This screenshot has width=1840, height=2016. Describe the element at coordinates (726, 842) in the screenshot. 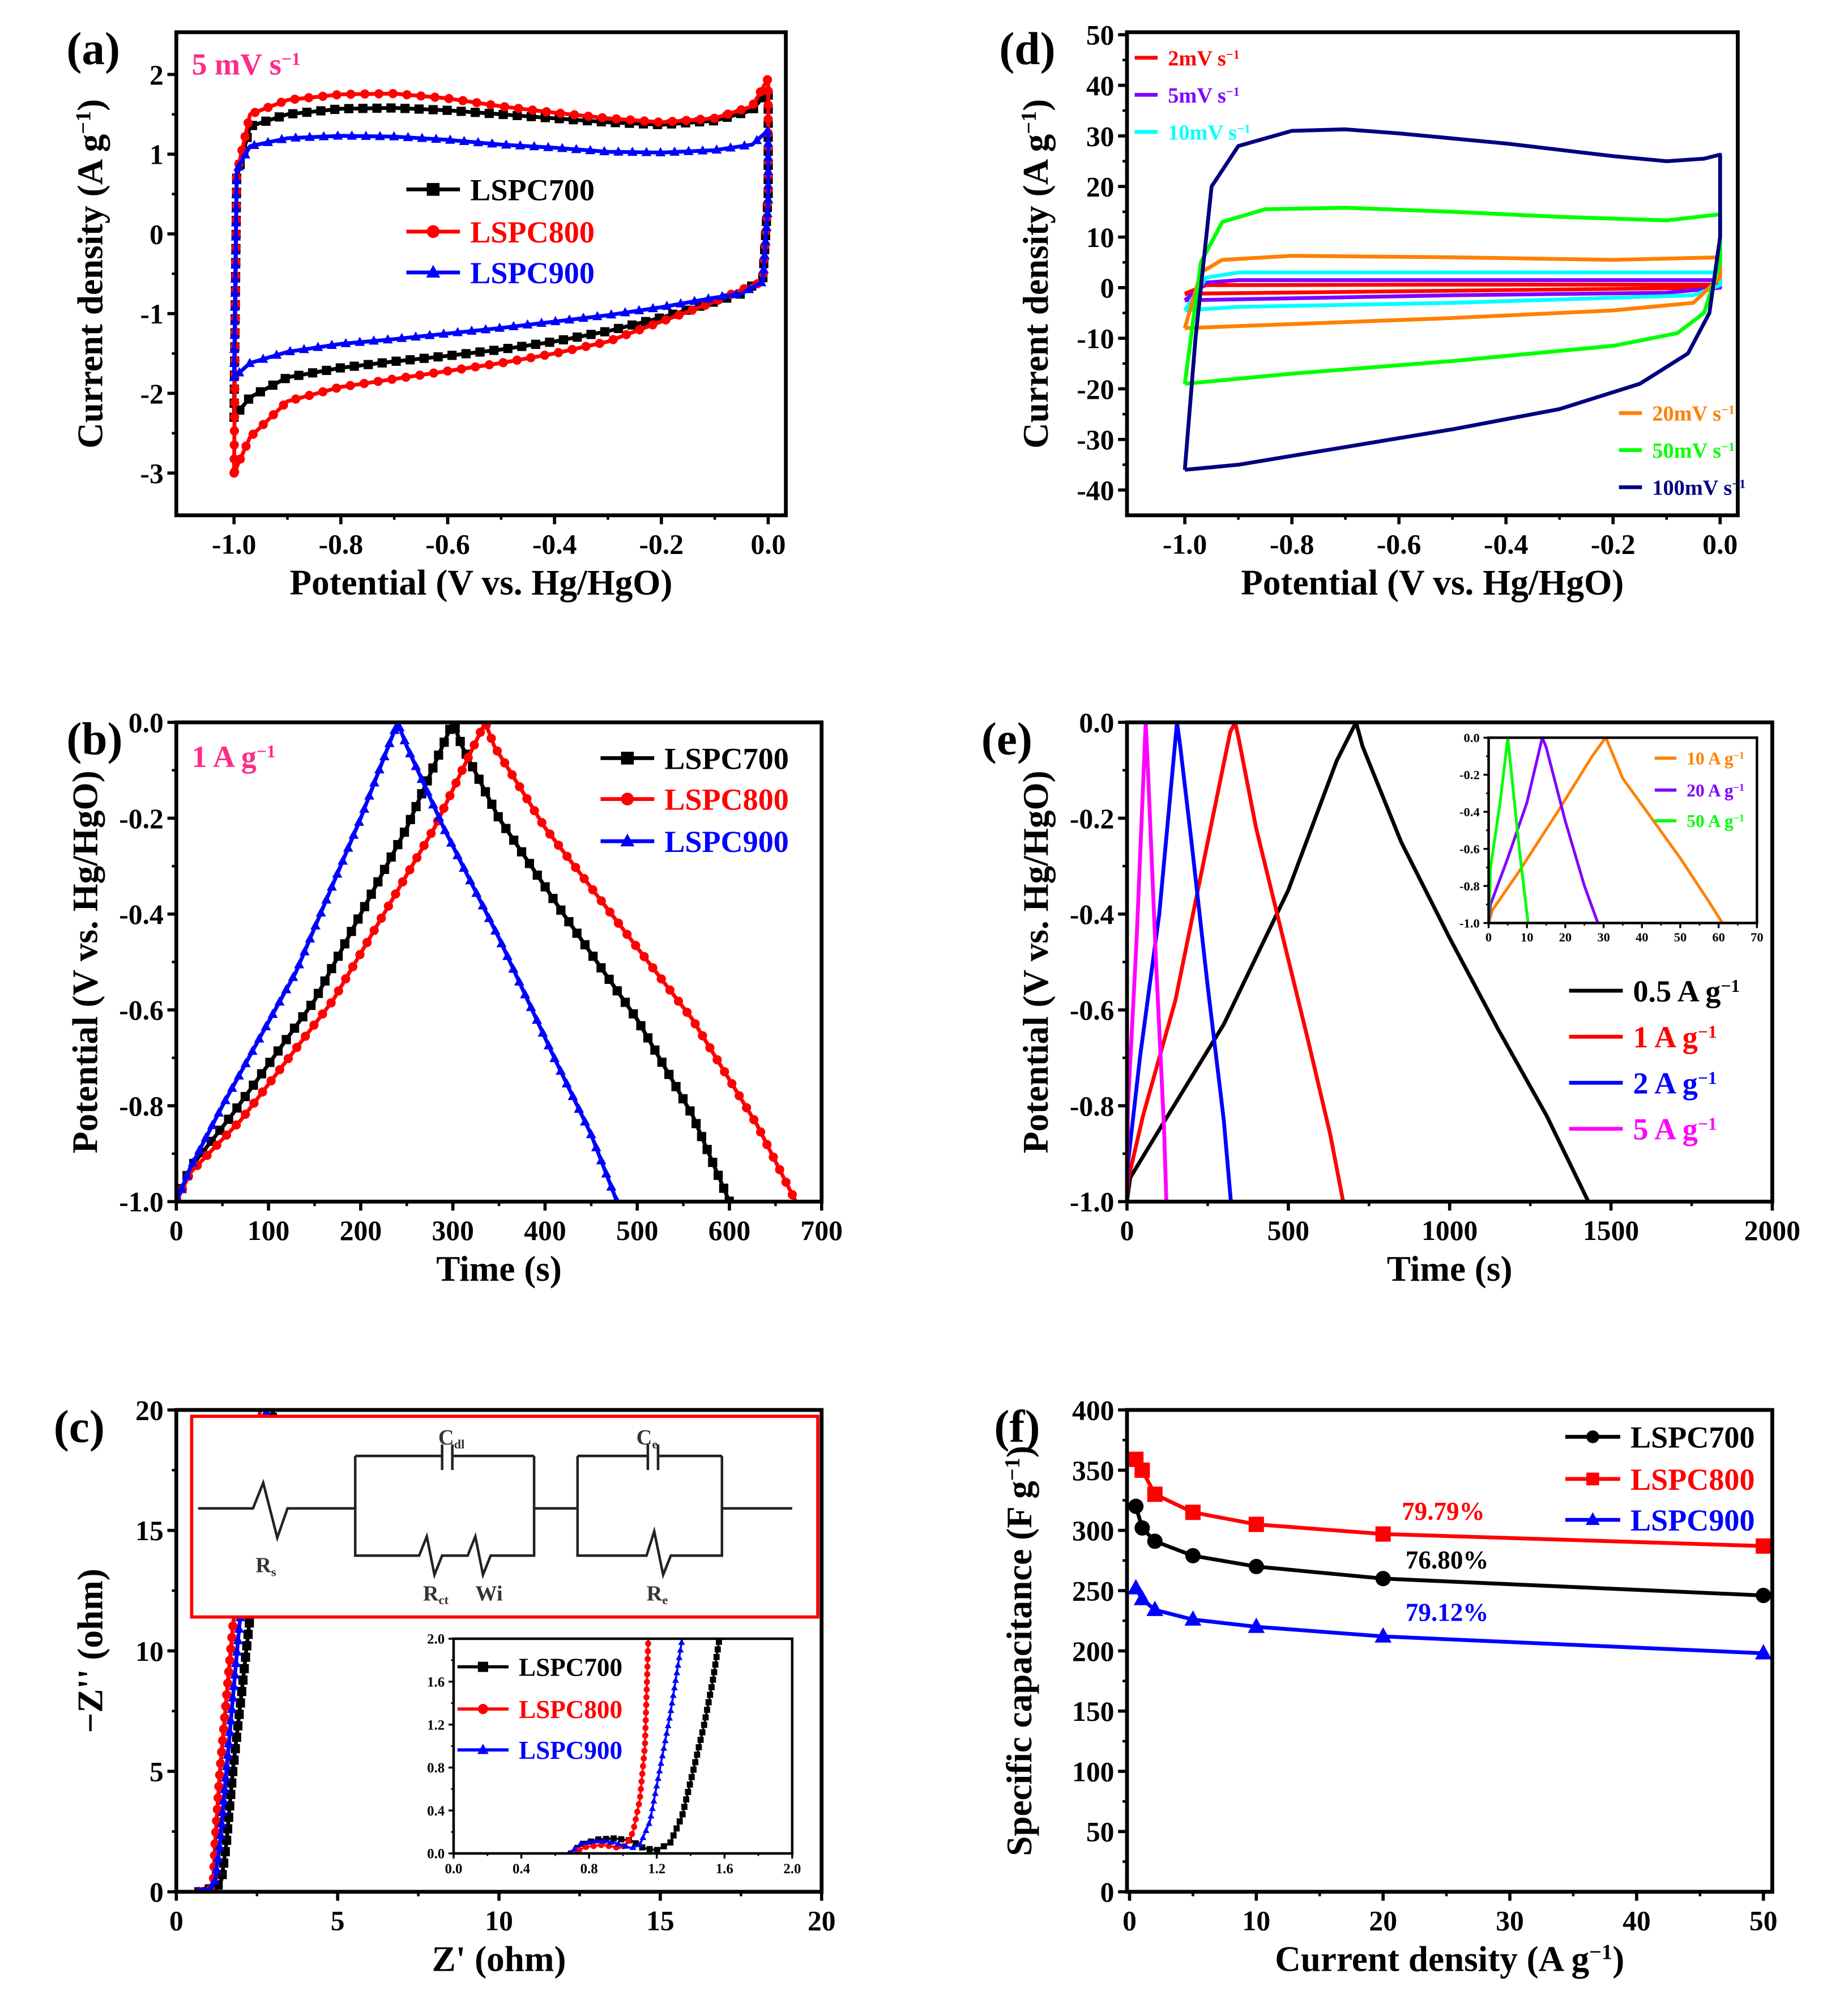

I see `legend-text: LSPC900` at that location.